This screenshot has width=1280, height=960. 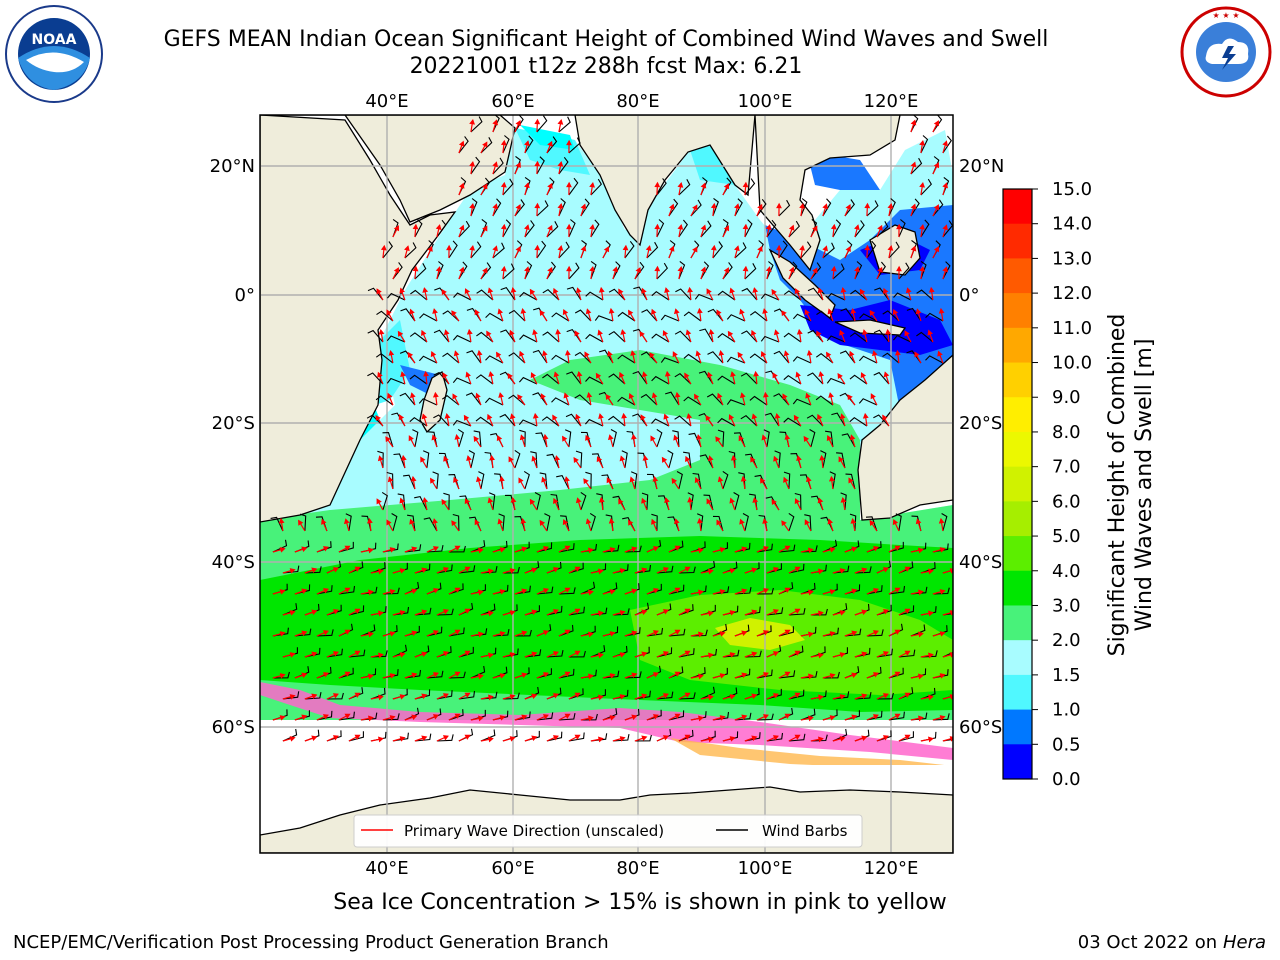 What do you see at coordinates (805, 831) in the screenshot?
I see `legend-wind-barbs: Wind Barbs` at bounding box center [805, 831].